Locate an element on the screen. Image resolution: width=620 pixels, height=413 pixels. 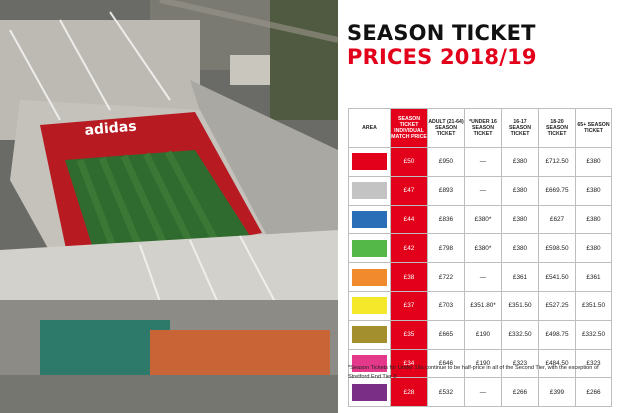
page-subtitle: PRICES 2018/19 is located at coordinates (442, 57).